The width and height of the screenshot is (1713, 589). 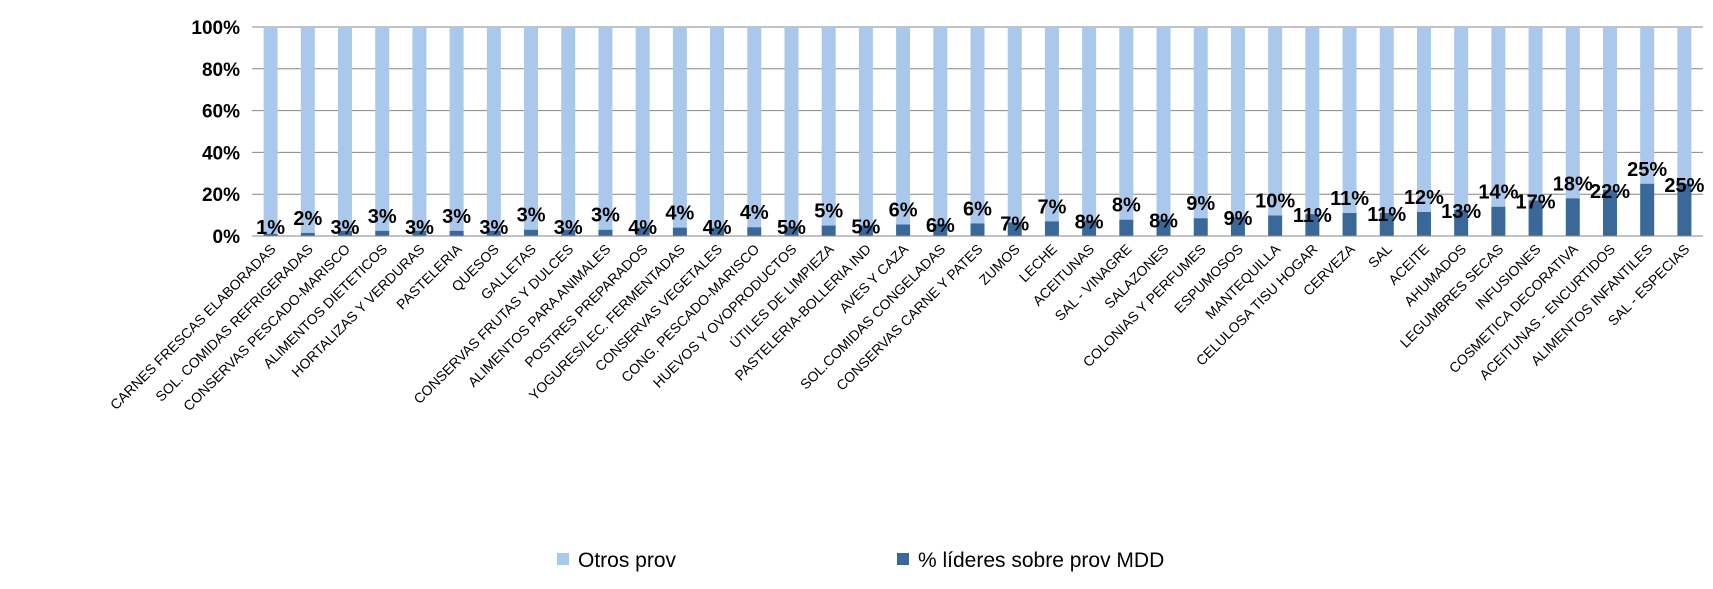 I want to click on y-tick-label: 80%, so click(x=221, y=70).